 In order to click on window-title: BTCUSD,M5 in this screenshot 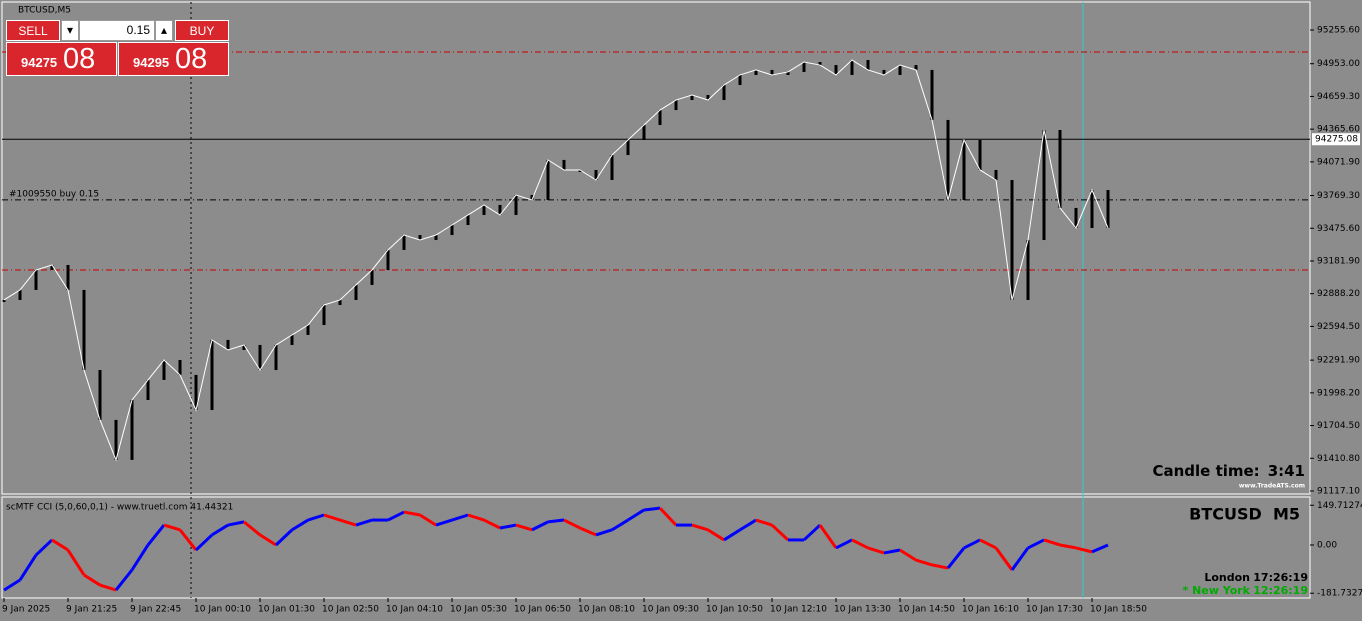, I will do `click(44, 11)`.